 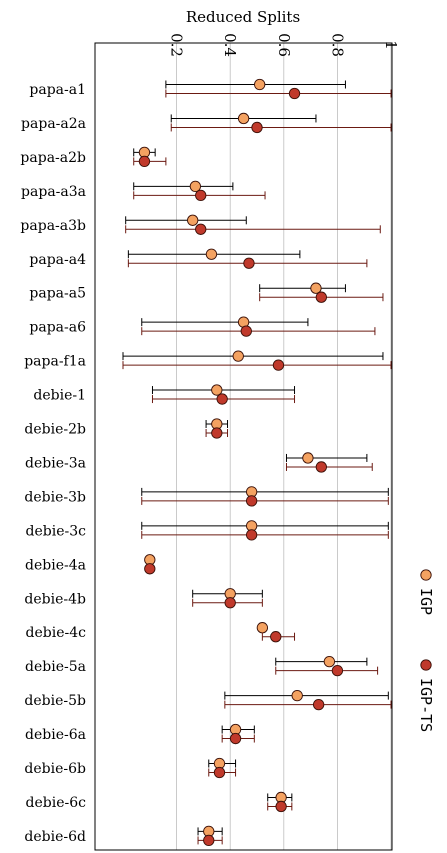 I want to click on category-label: papa-f1a, so click(x=55, y=362).